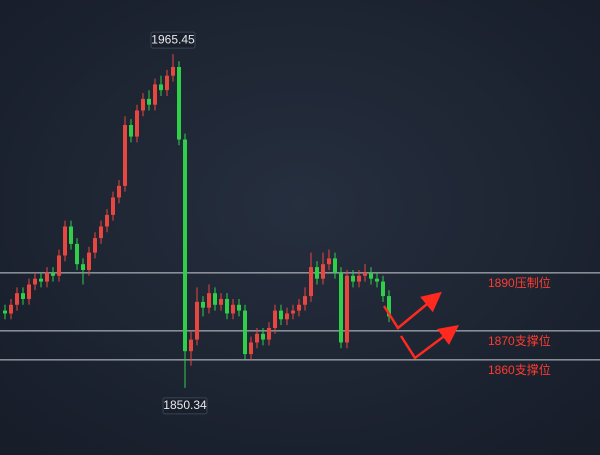 The height and width of the screenshot is (455, 600). What do you see at coordinates (519, 369) in the screenshot?
I see `level-label: 1860支撑位` at bounding box center [519, 369].